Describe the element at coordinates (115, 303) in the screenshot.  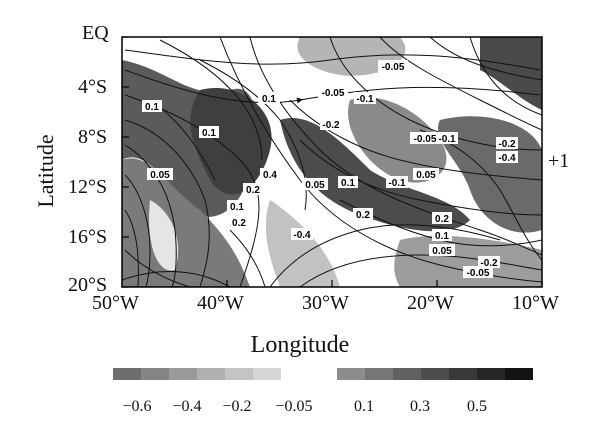
I see `lon-tick-label: 50°W` at that location.